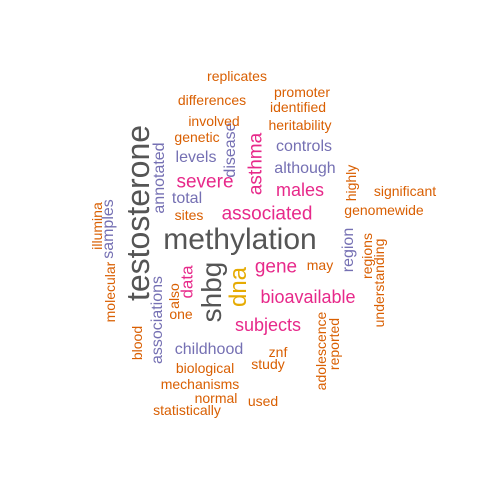  I want to click on word-disease: disease, so click(230, 150).